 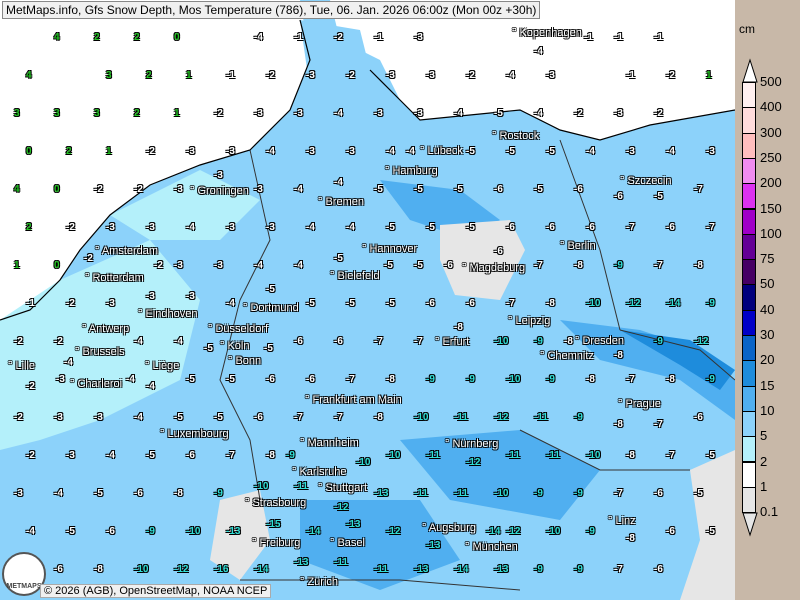 What do you see at coordinates (764, 486) in the screenshot?
I see `legend-label: 1` at bounding box center [764, 486].